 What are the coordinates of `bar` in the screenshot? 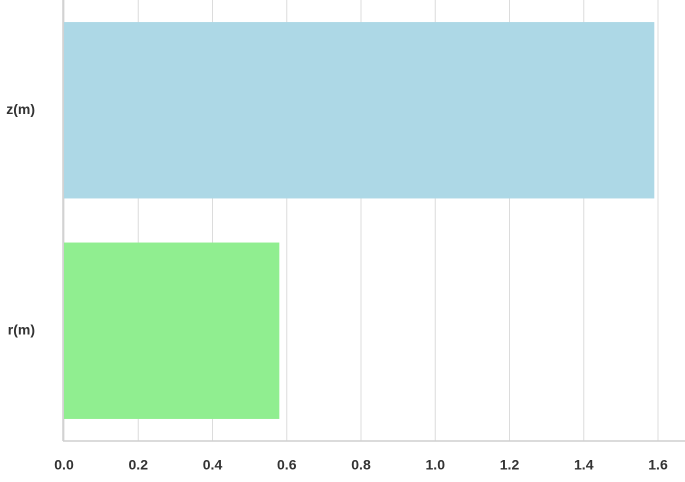 It's located at (172, 330).